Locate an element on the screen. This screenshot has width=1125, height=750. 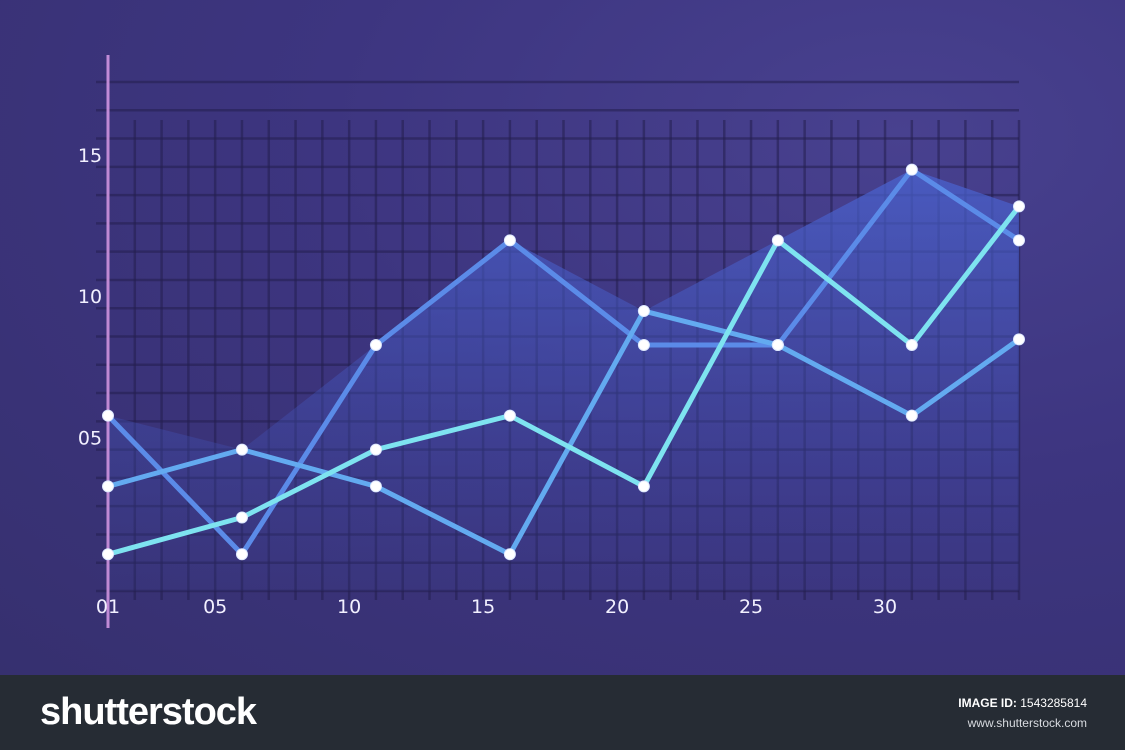
y-tick-label: 15 is located at coordinates (90, 156).